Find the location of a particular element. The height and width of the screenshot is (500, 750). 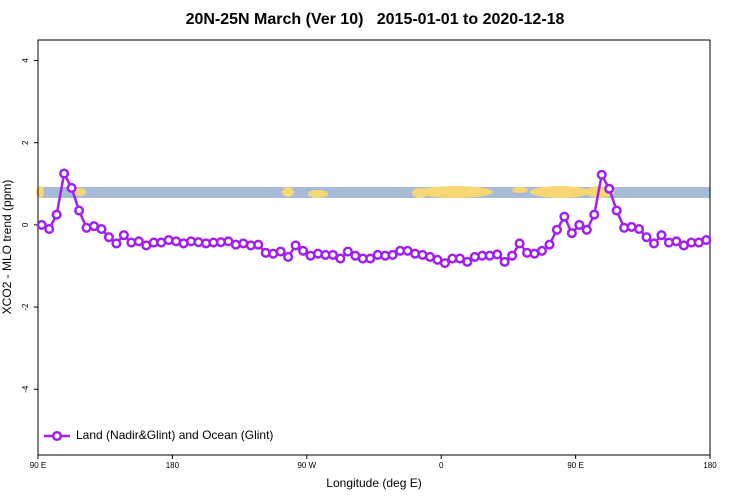

legend-marker is located at coordinates (57, 436).